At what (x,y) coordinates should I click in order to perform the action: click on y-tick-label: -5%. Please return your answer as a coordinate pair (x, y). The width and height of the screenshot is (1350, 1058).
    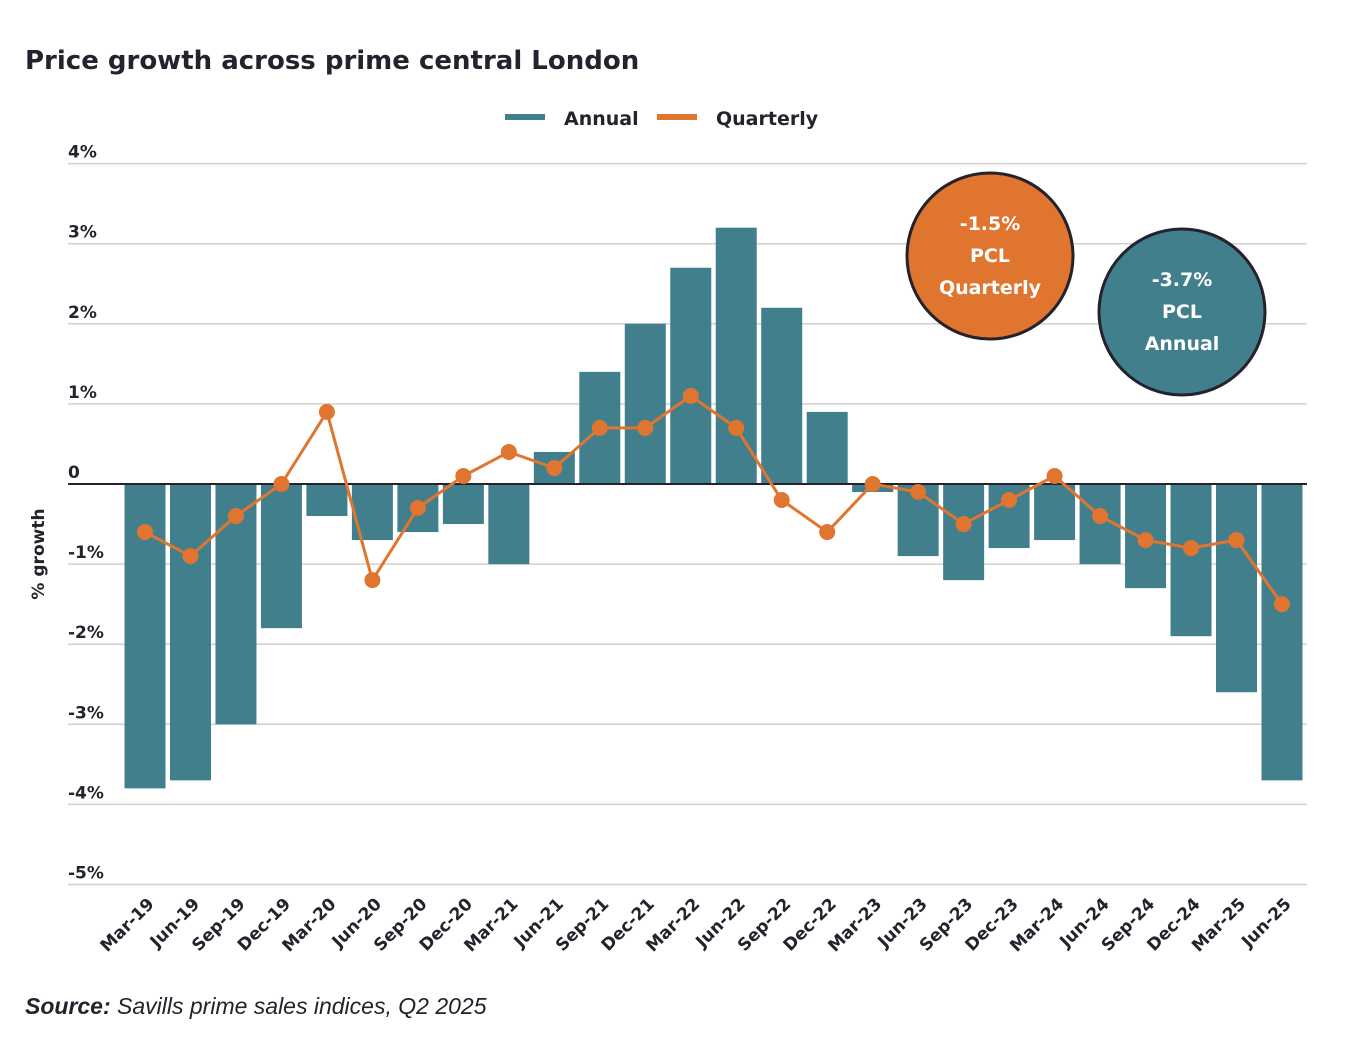
    Looking at the image, I should click on (86, 874).